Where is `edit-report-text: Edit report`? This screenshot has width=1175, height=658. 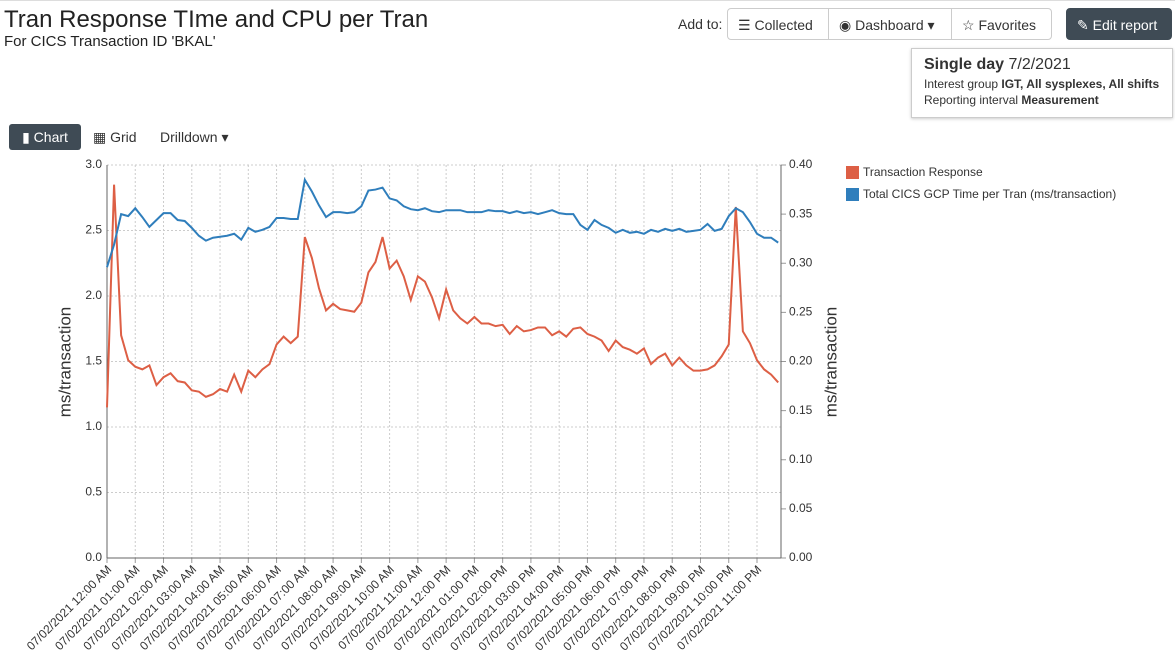
edit-report-text: Edit report is located at coordinates (1125, 25).